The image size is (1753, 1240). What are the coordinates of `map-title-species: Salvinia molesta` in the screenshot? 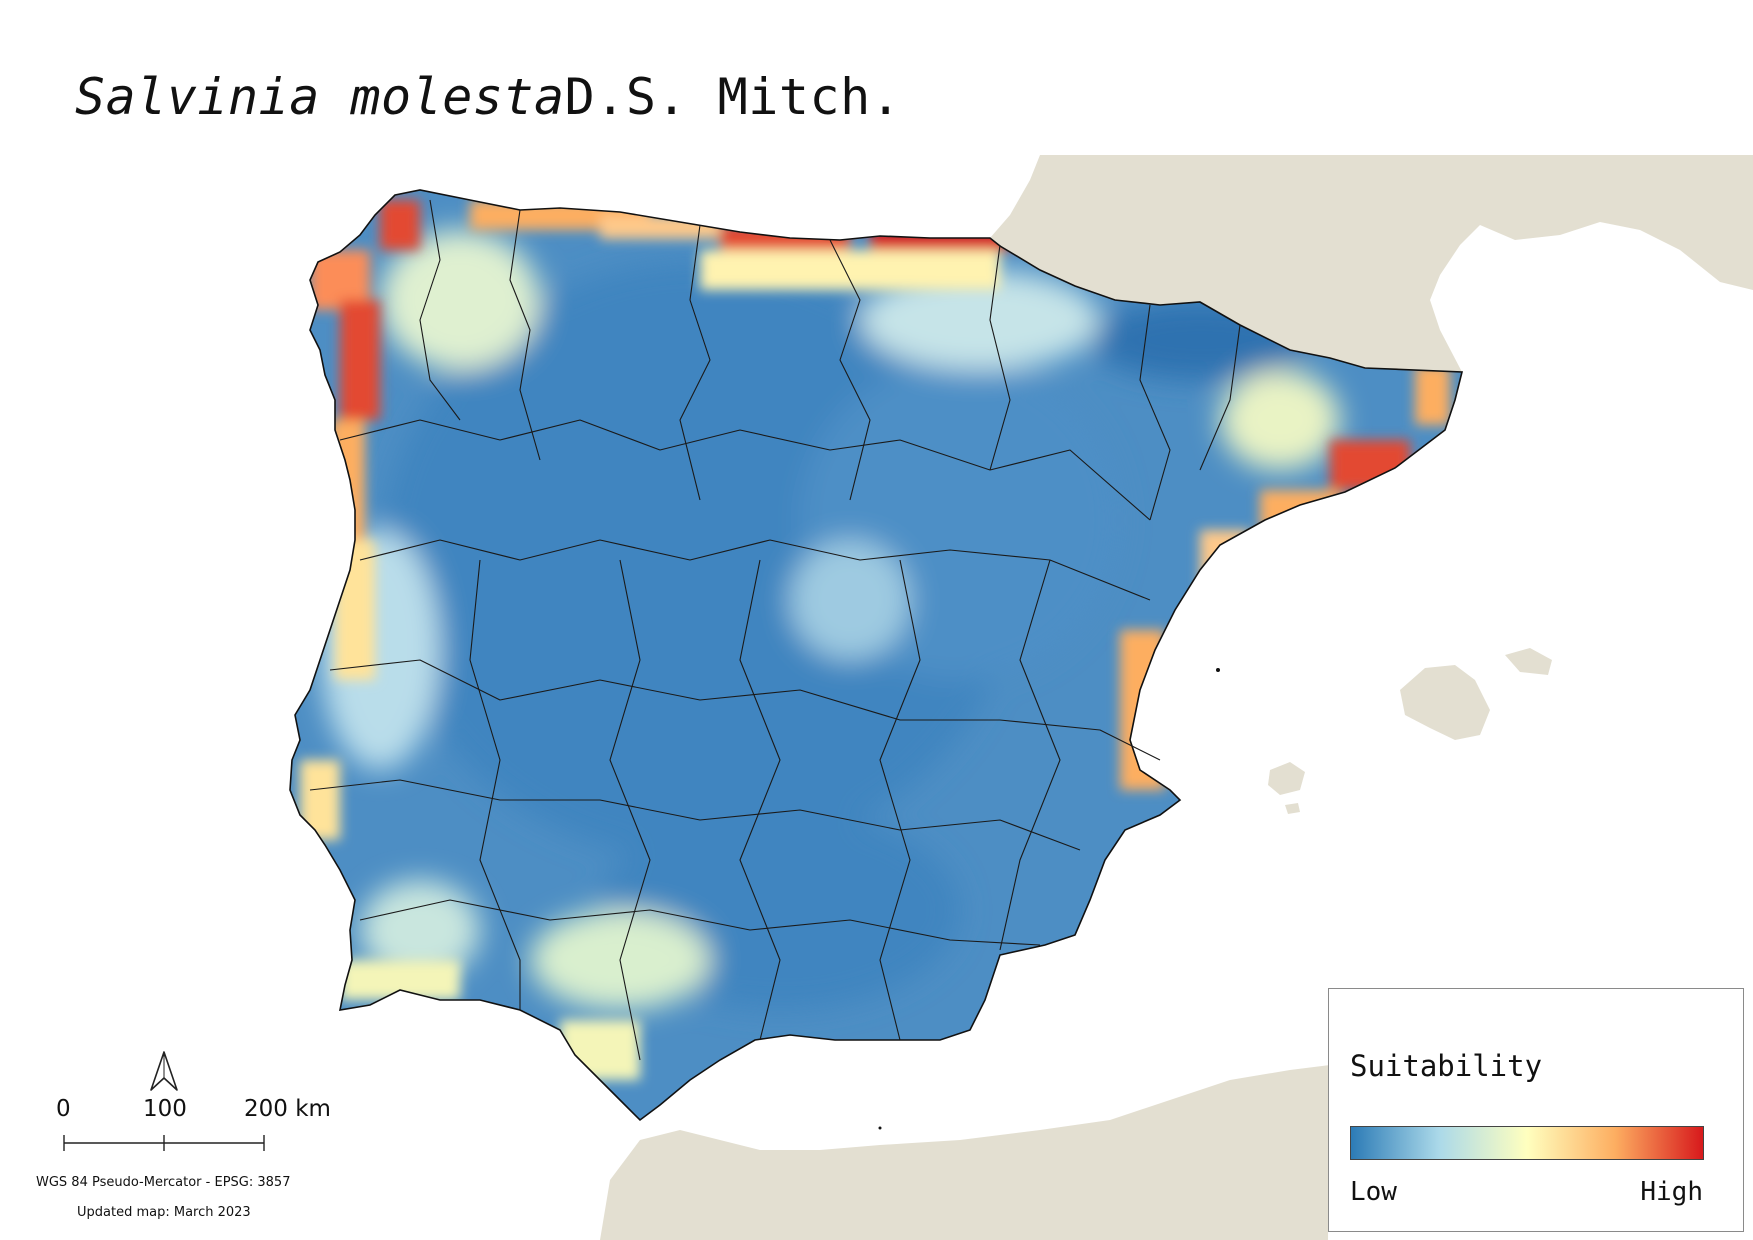 It's located at (320, 97).